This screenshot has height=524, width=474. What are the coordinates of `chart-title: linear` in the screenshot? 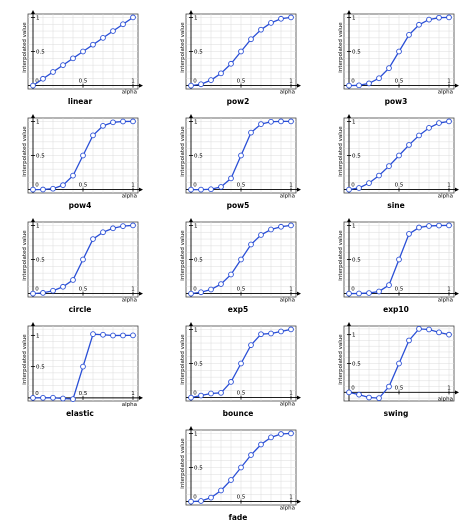 It's located at (80, 101).